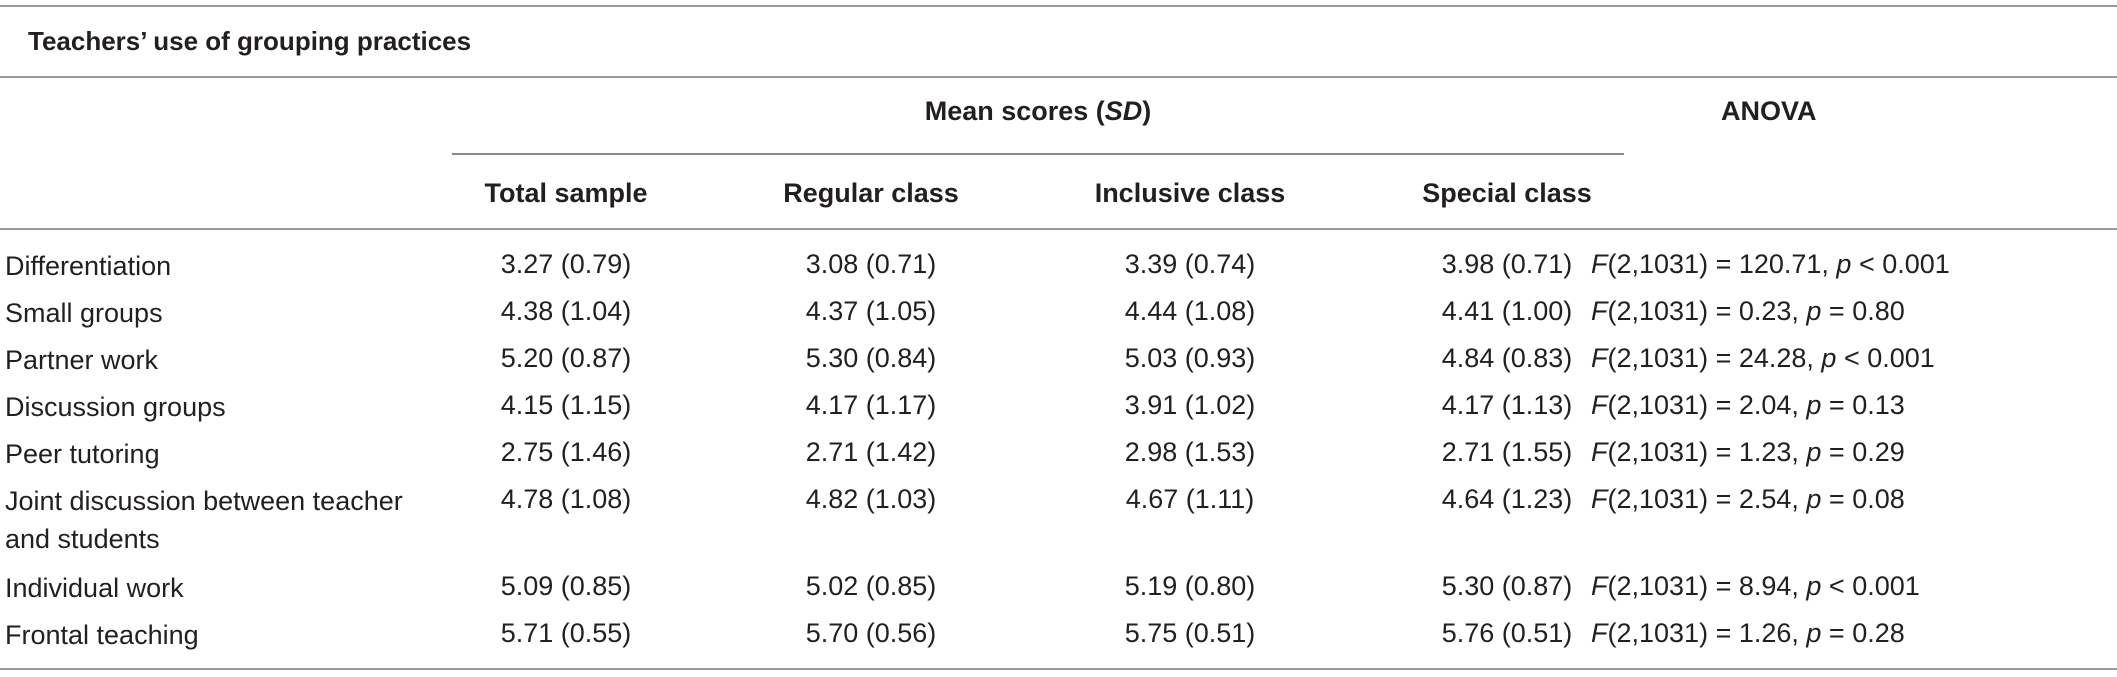  Describe the element at coordinates (102, 635) in the screenshot. I see `row-label: Frontal teaching` at that location.